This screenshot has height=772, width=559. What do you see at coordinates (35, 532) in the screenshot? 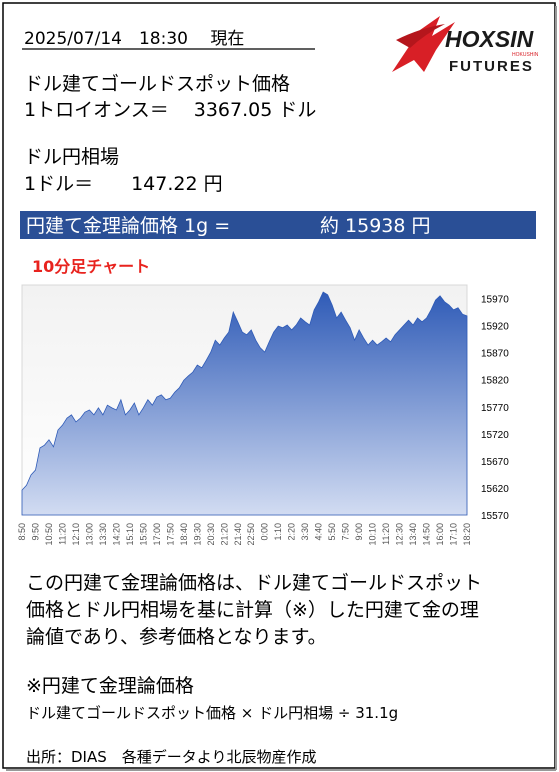
I see `x-tick-label: 9:50` at bounding box center [35, 532].